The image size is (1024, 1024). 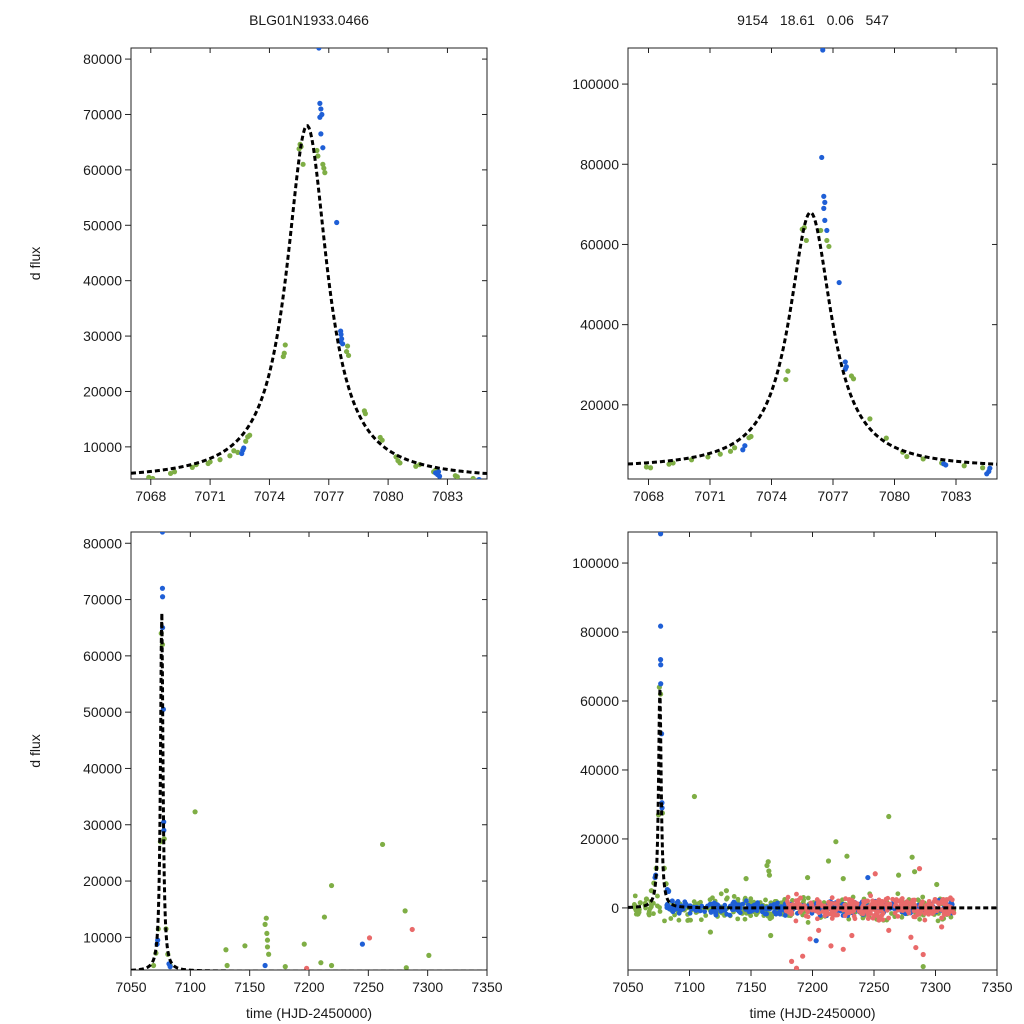 I want to click on x-tick-label: 7083, so click(x=447, y=496).